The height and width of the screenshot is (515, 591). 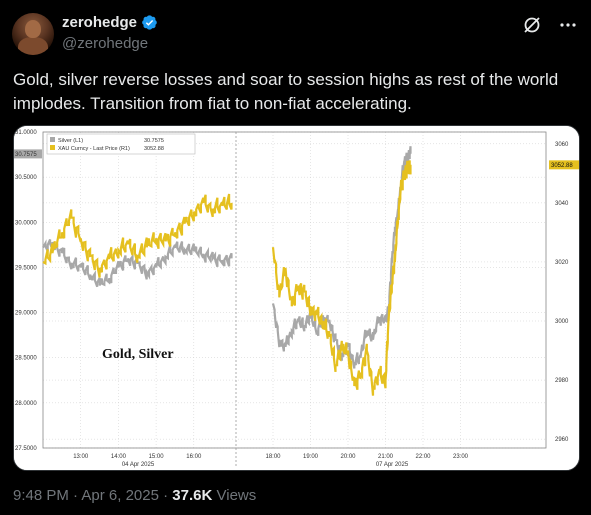 I want to click on tweet-date: Apr 6, 2025, so click(x=120, y=495).